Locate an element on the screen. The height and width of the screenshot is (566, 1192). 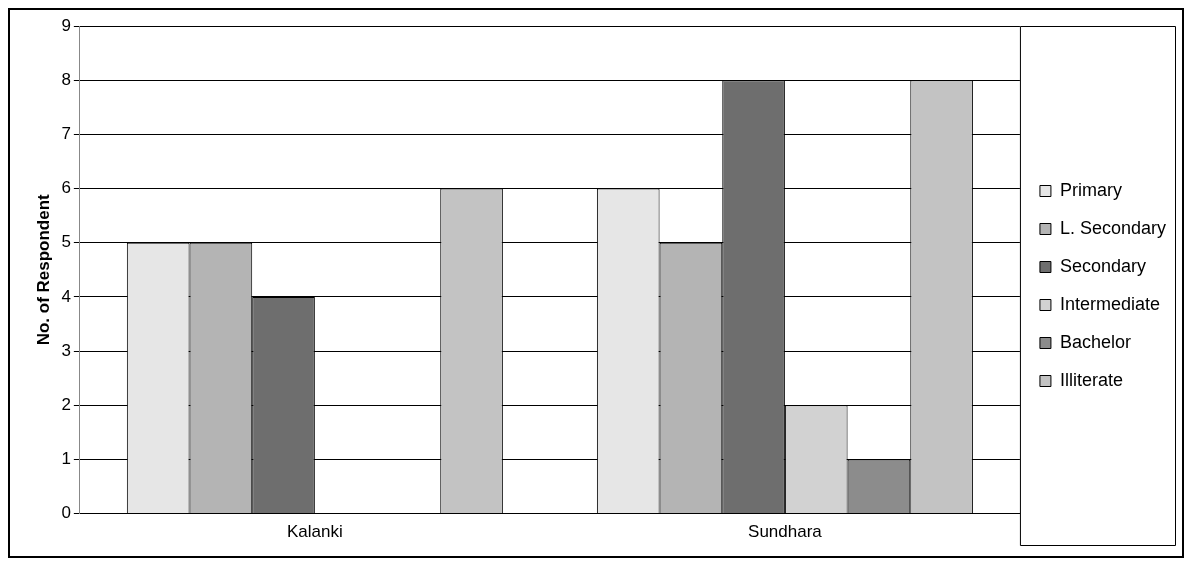
x-tick-label: Kalanki is located at coordinates (314, 532).